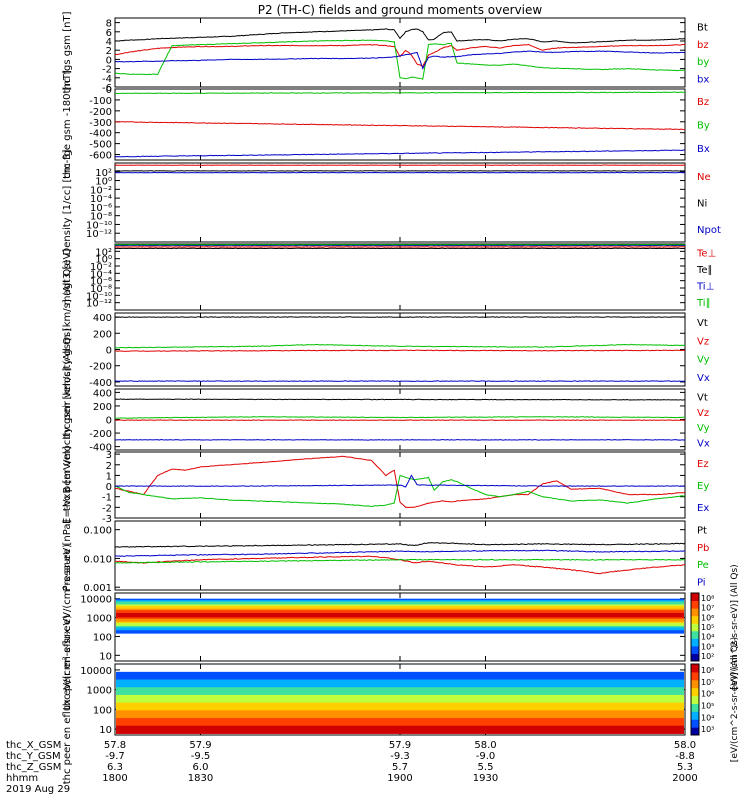 This screenshot has width=750, height=800. I want to click on colorbar-tick-label: 10⁶, so click(707, 694).